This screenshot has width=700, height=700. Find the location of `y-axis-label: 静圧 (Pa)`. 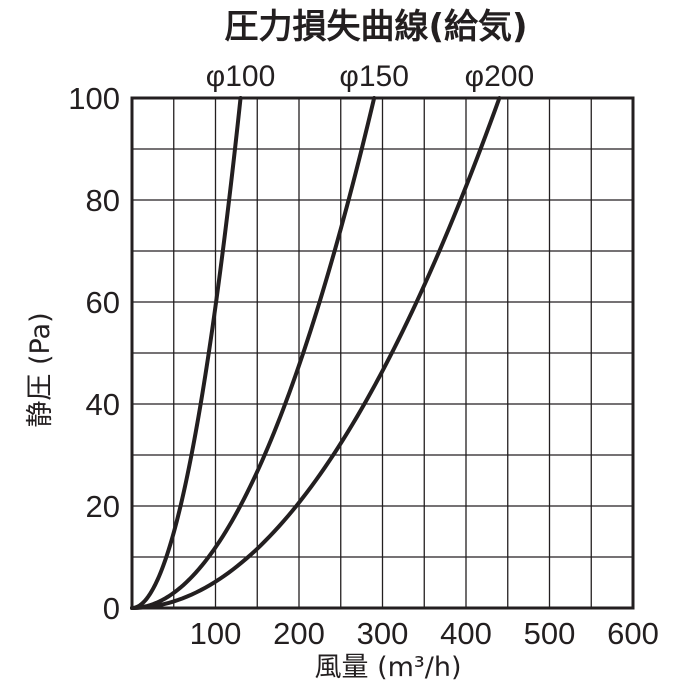

y-axis-label: 静圧 (Pa) is located at coordinates (40, 369).